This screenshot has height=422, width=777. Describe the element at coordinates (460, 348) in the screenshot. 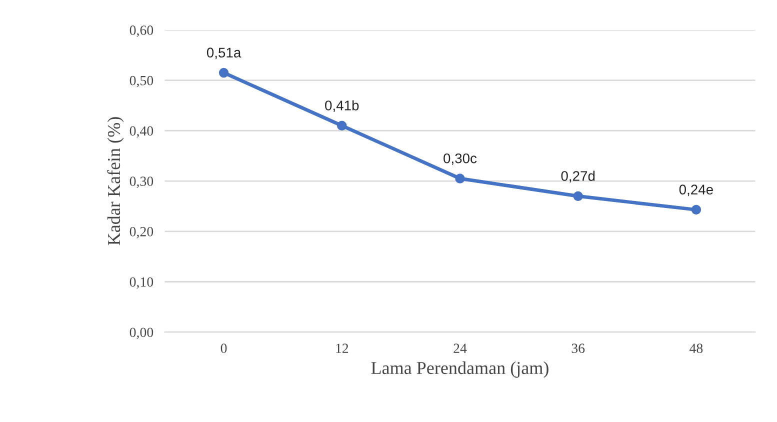

I see `x-tick-label: 24` at that location.